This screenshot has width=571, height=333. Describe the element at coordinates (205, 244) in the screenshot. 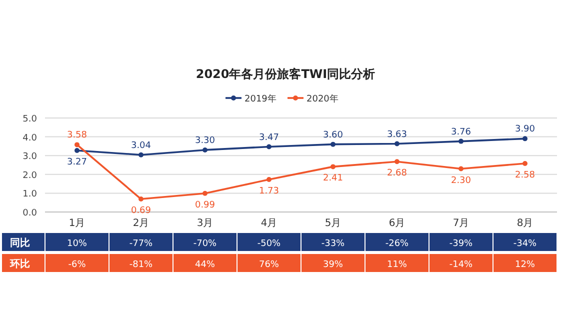

I see `text: -70%` at that location.